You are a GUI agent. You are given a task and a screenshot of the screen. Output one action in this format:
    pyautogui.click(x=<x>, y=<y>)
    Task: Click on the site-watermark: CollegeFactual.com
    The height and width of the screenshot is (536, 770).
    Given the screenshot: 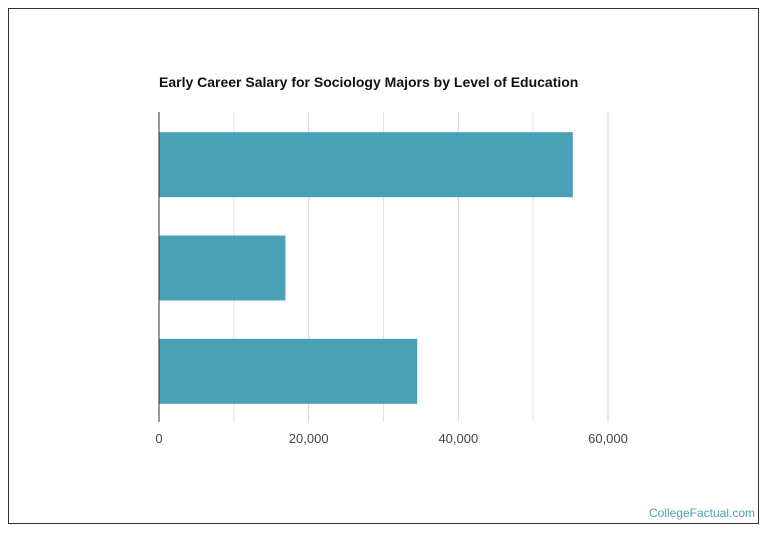 What is the action you would take?
    pyautogui.click(x=701, y=513)
    